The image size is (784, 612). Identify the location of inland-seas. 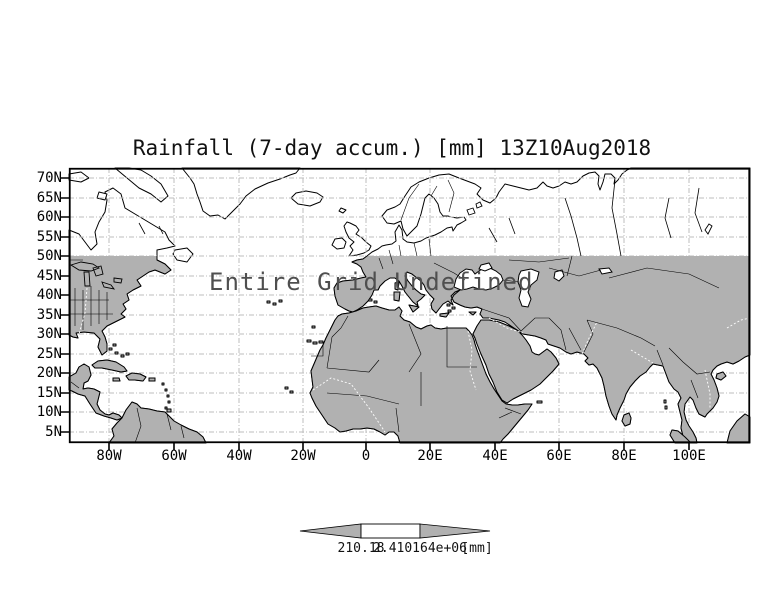
(533, 285).